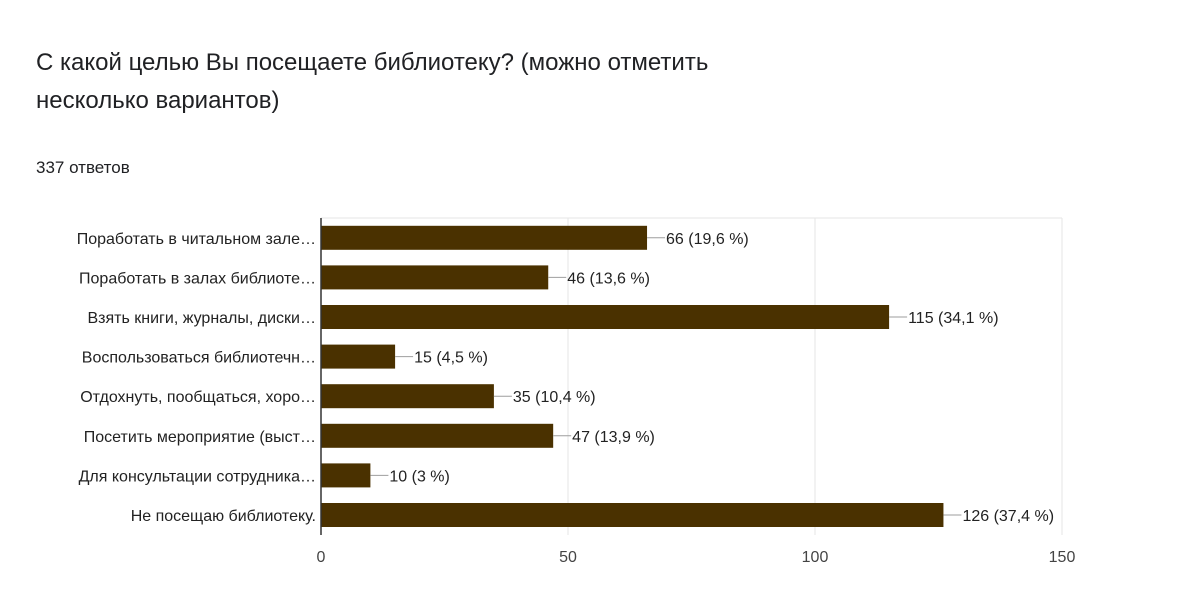 Image resolution: width=1200 pixels, height=600 pixels. I want to click on value-label: 126 (37,4 %), so click(1008, 516).